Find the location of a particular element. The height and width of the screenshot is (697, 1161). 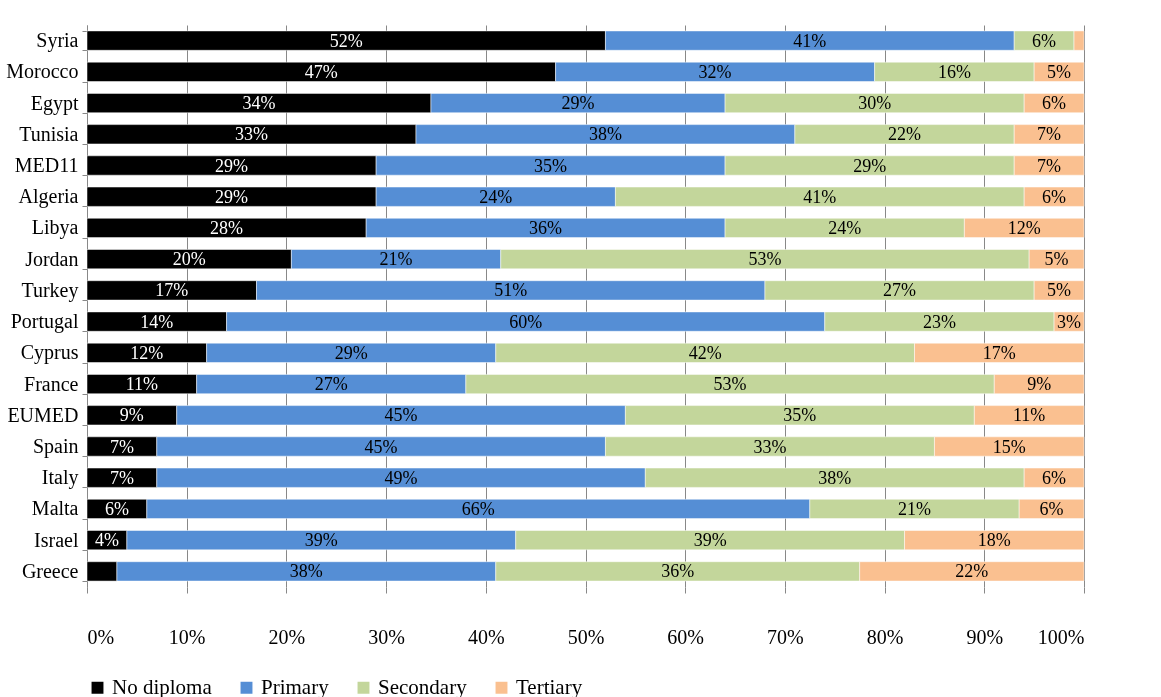

data-label: 3% is located at coordinates (1069, 321).